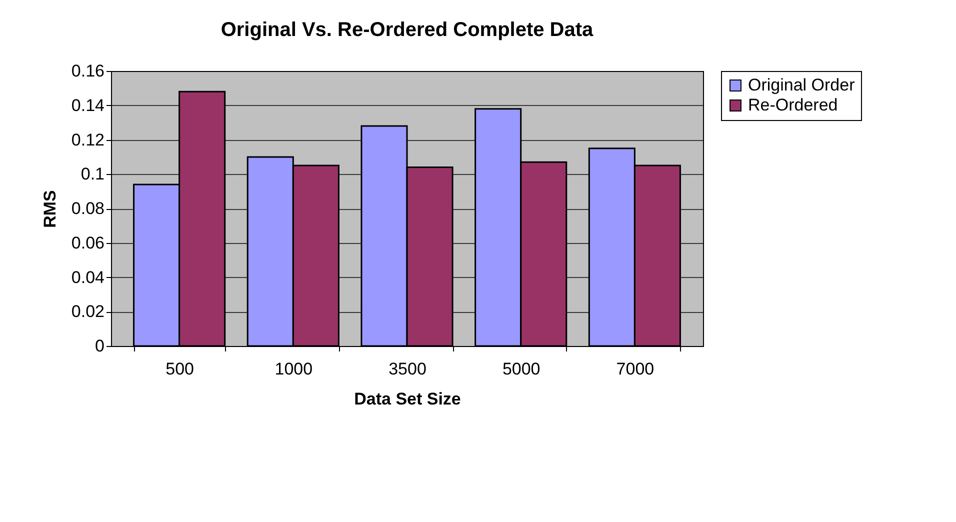 This screenshot has width=956, height=522. Describe the element at coordinates (87, 277) in the screenshot. I see `y-tick-label: 0.04` at that location.